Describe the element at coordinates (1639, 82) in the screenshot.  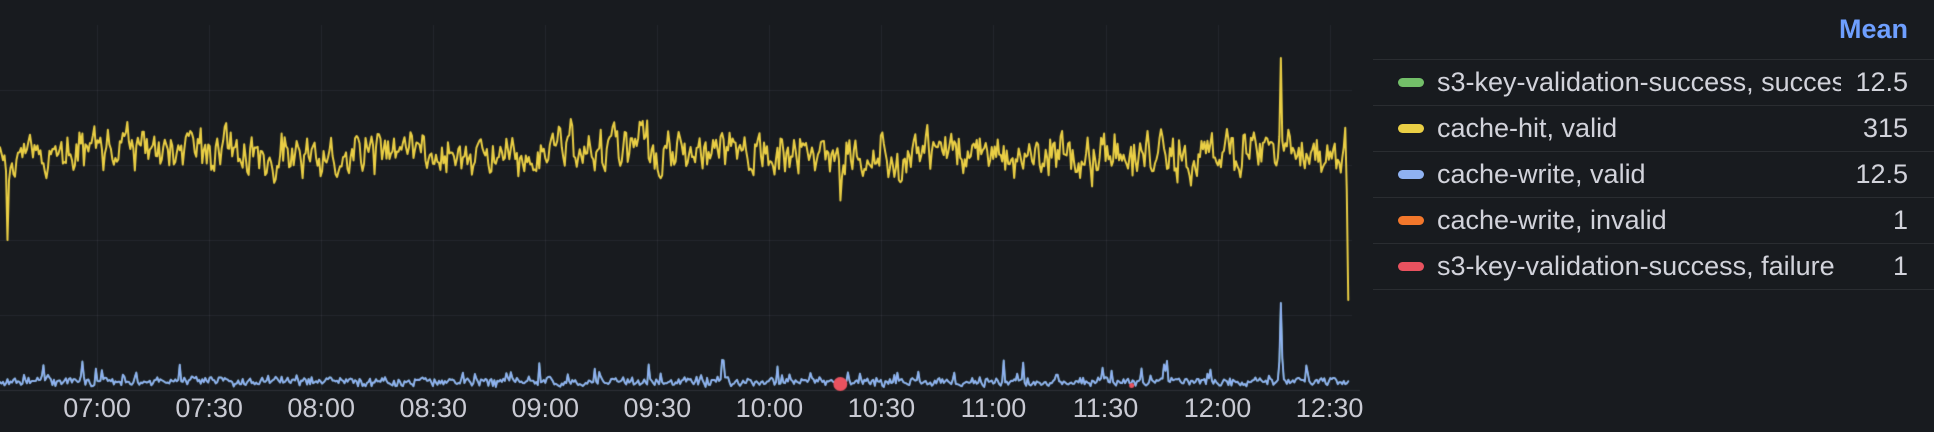
I see `series-label: s3-key-validation-success, success` at that location.